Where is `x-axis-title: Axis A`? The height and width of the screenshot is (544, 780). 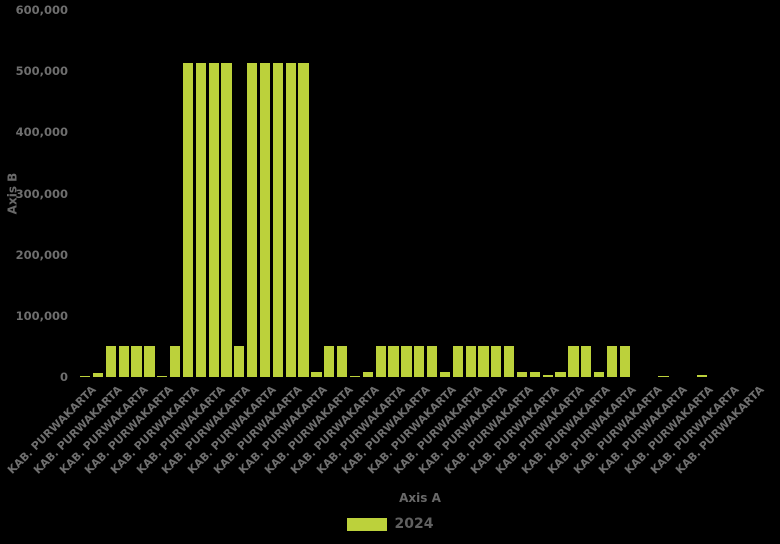 x-axis-title: Axis A is located at coordinates (420, 498).